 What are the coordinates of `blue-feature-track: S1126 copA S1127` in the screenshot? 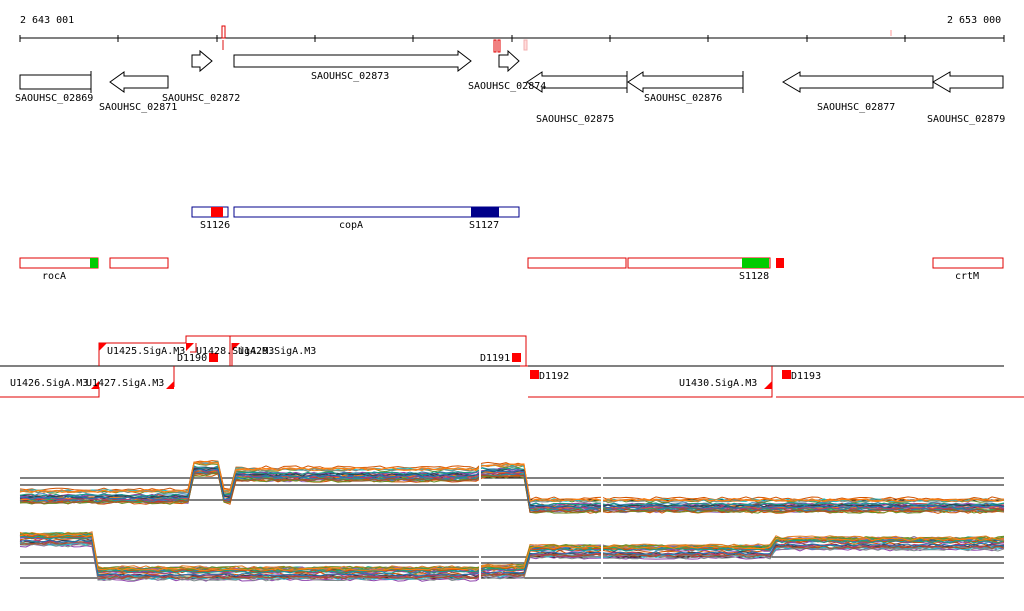 It's located at (355, 218).